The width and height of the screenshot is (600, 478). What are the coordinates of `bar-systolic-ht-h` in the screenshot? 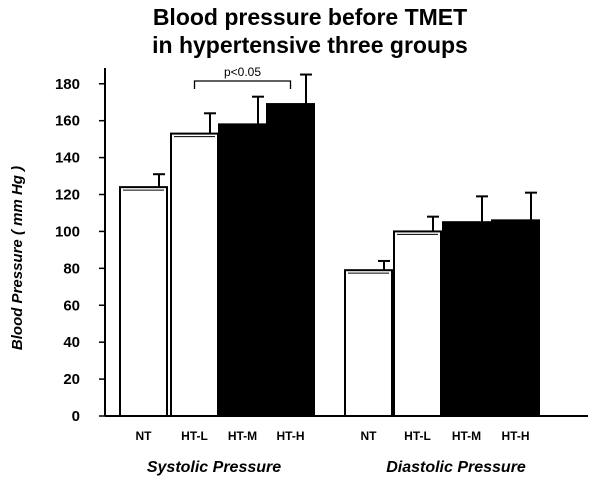 It's located at (290, 260).